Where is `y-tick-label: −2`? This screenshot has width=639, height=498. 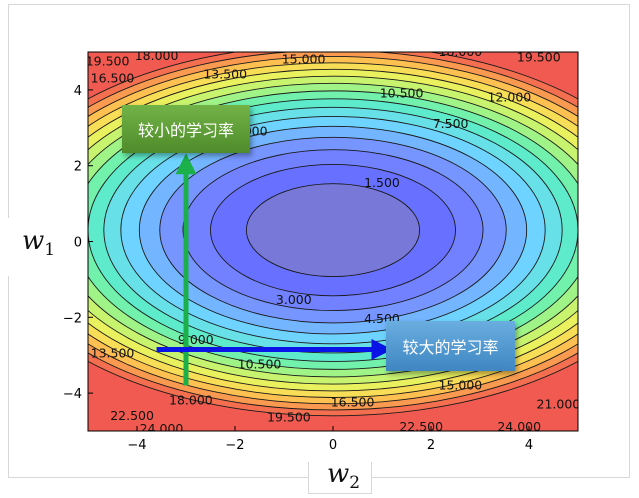
y-tick-label: −2 is located at coordinates (72, 318).